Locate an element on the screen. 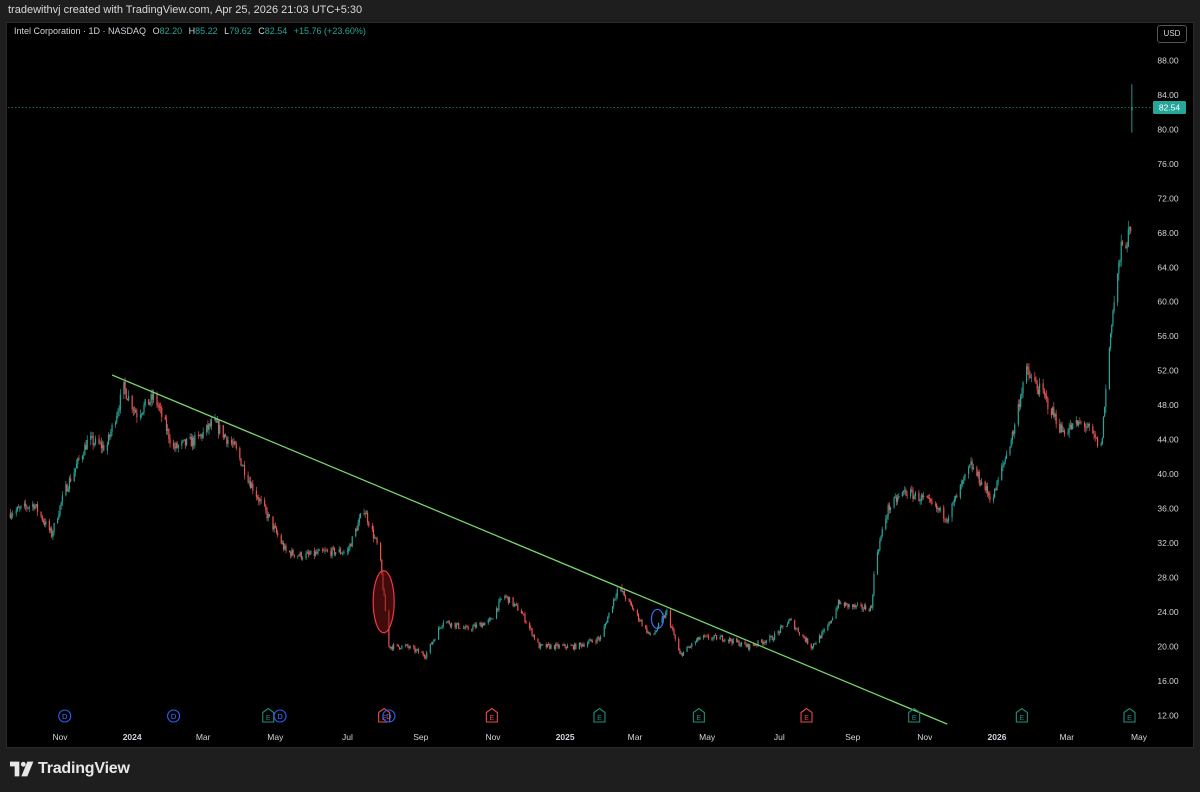 This screenshot has height=792, width=1200. dividend-letter: D is located at coordinates (389, 716).